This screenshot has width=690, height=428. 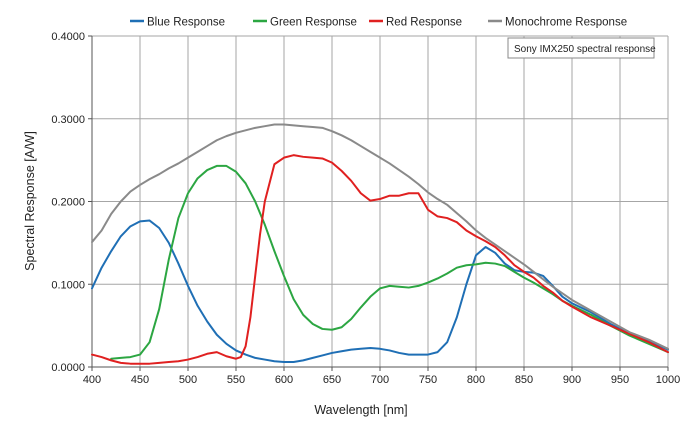 What do you see at coordinates (68, 37) in the screenshot?
I see `y-tick-label: 0.4000` at bounding box center [68, 37].